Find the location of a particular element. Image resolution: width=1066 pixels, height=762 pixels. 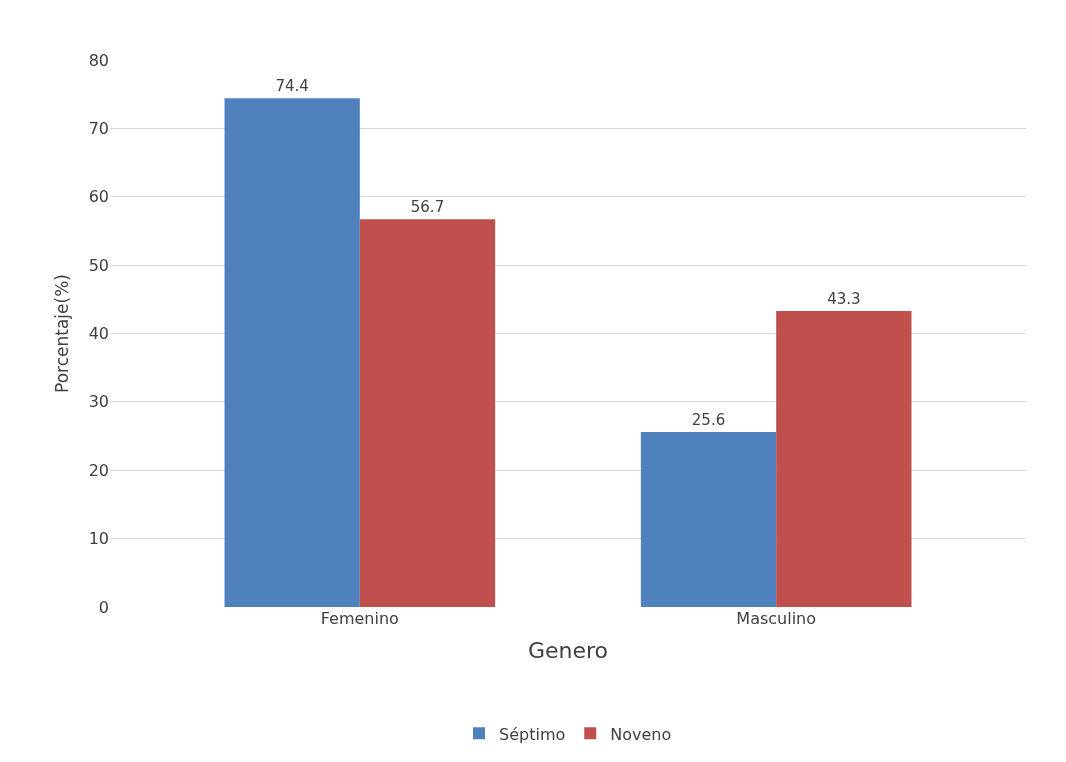

y-tick-label: 70 is located at coordinates (98, 128).